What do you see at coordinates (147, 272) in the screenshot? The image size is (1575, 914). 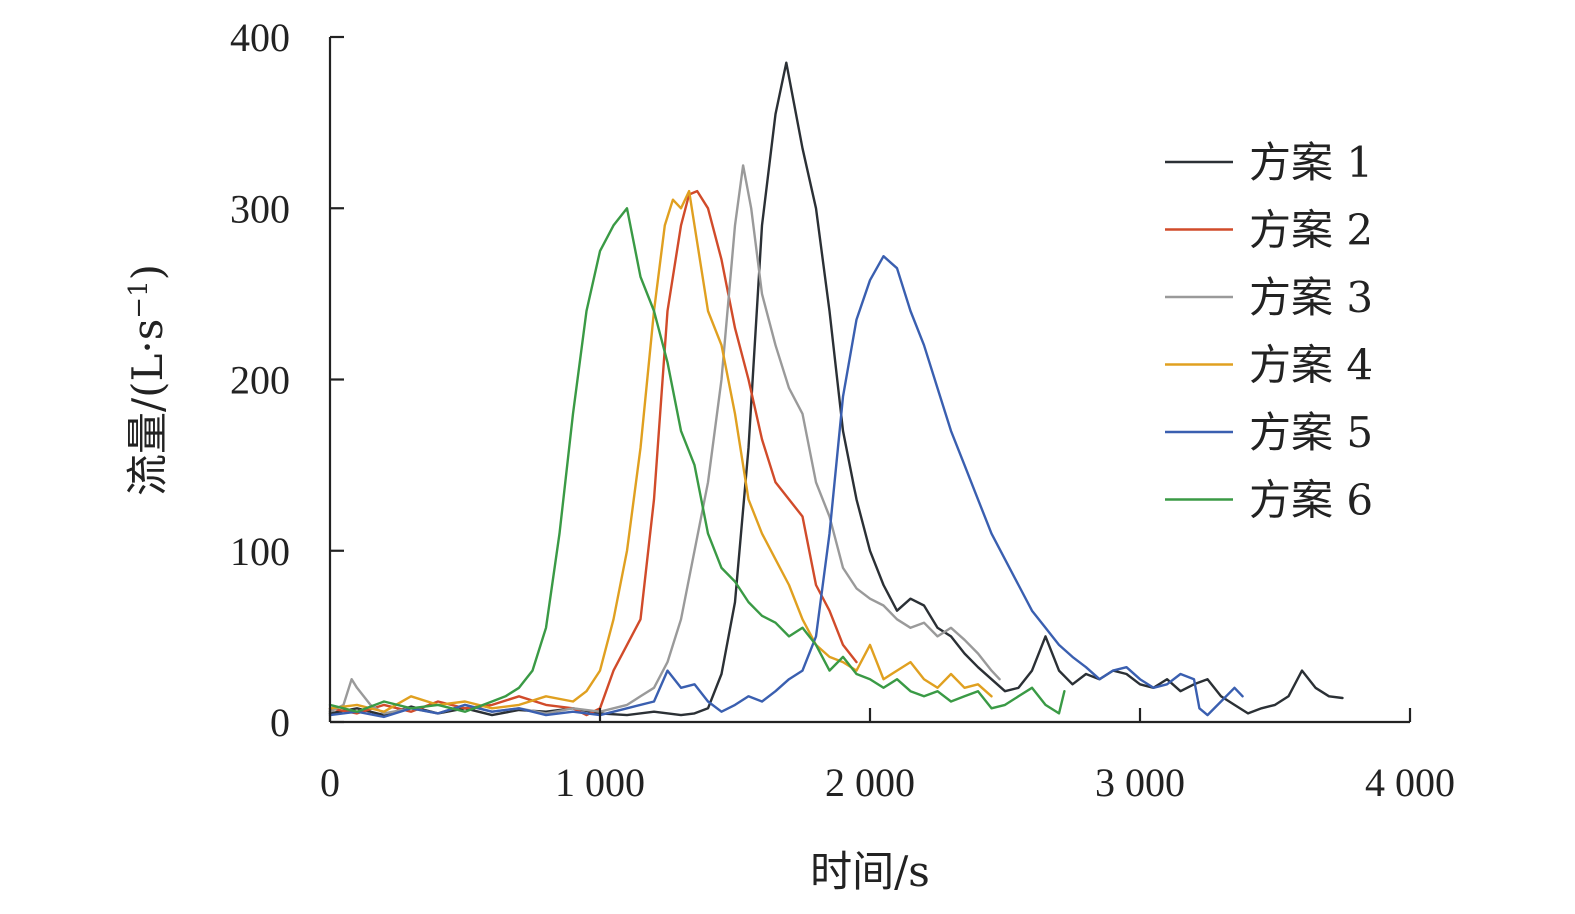 I see `y-axis-title-close: )` at bounding box center [147, 272].